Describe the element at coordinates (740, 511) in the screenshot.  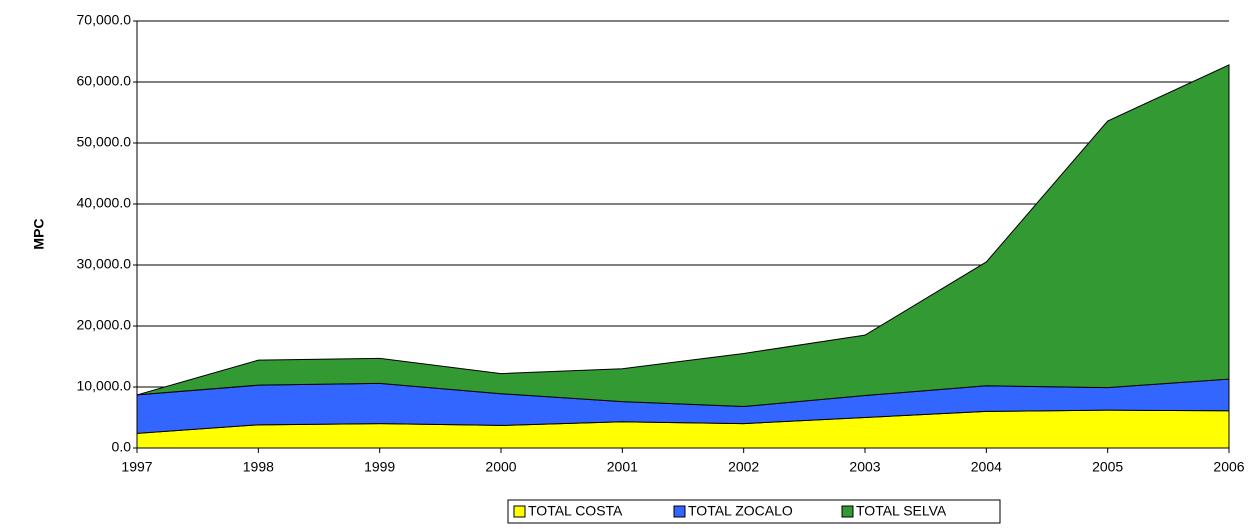
I see `legend-label: TOTAL ZOCALO` at that location.